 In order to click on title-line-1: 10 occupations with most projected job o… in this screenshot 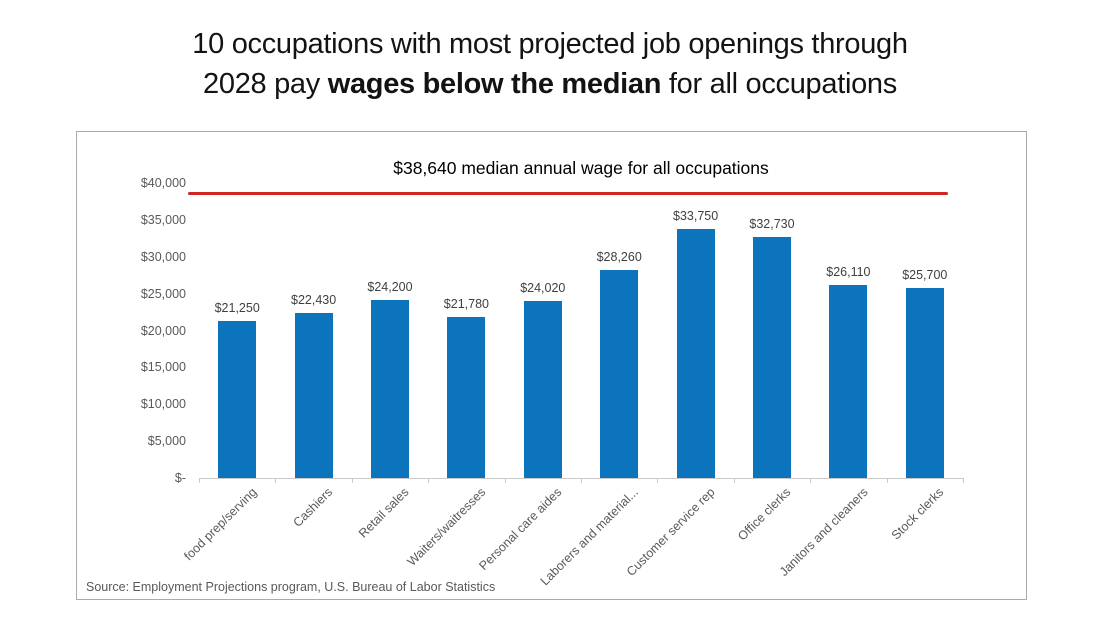, I will do `click(550, 44)`.